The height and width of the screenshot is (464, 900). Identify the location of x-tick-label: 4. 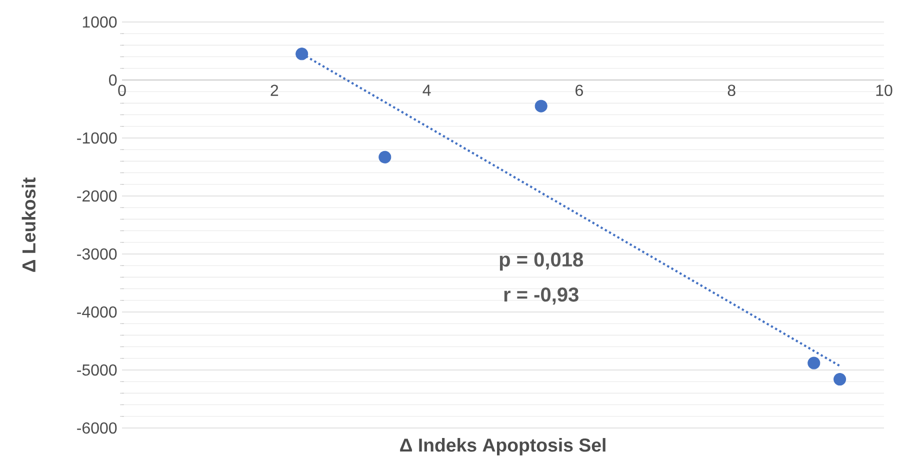
(426, 90).